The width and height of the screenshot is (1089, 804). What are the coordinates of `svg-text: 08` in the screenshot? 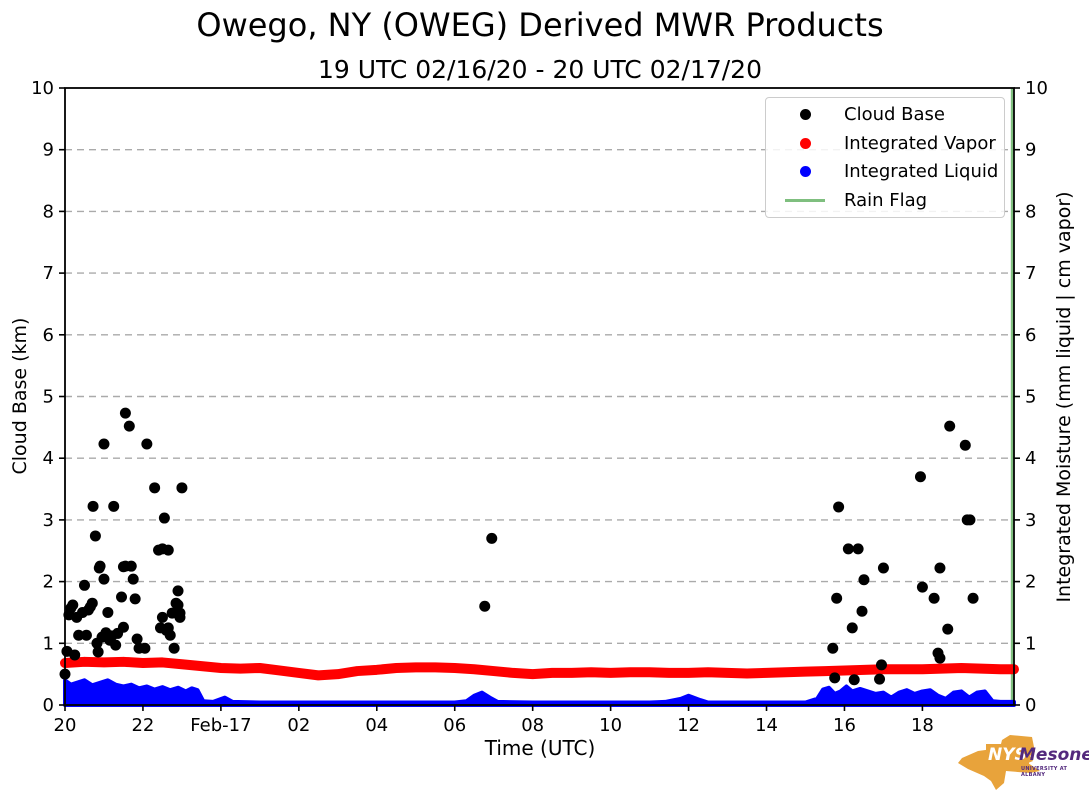 It's located at (532, 725).